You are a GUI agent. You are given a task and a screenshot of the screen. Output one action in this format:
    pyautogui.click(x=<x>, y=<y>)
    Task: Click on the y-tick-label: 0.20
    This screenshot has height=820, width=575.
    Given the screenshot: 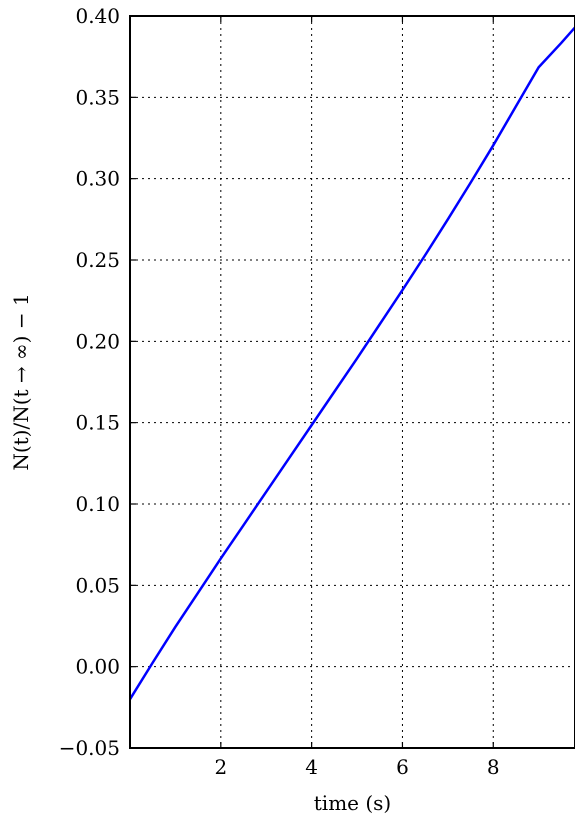 What is the action you would take?
    pyautogui.click(x=97, y=341)
    